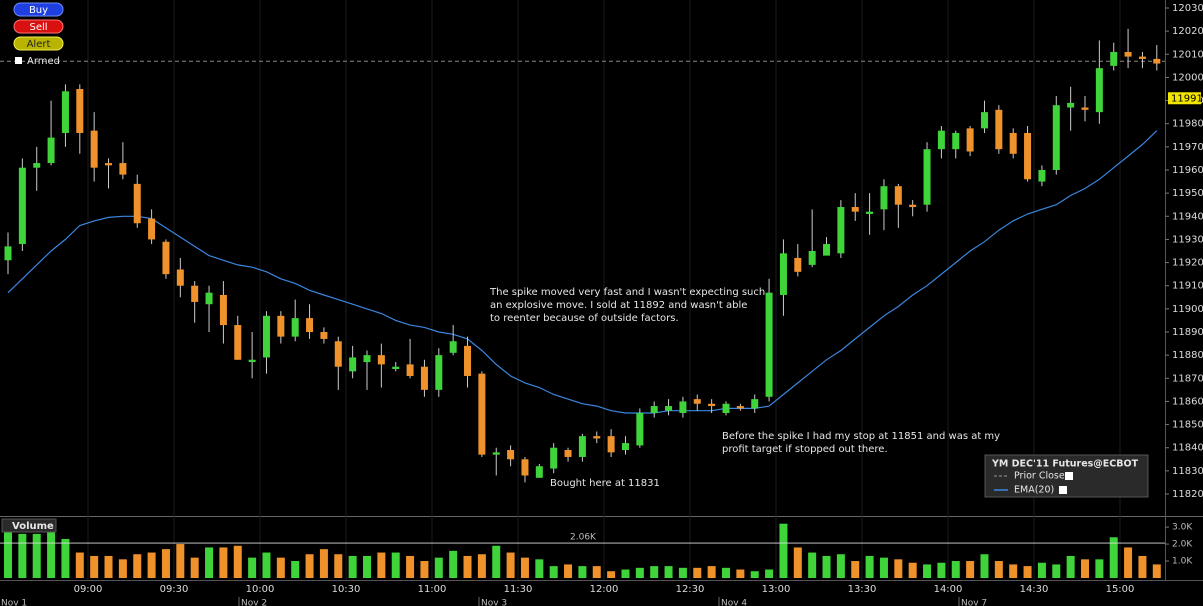 This screenshot has width=1203, height=606. What do you see at coordinates (584, 318) in the screenshot?
I see `annotation: to reenter because of outside factors.` at bounding box center [584, 318].